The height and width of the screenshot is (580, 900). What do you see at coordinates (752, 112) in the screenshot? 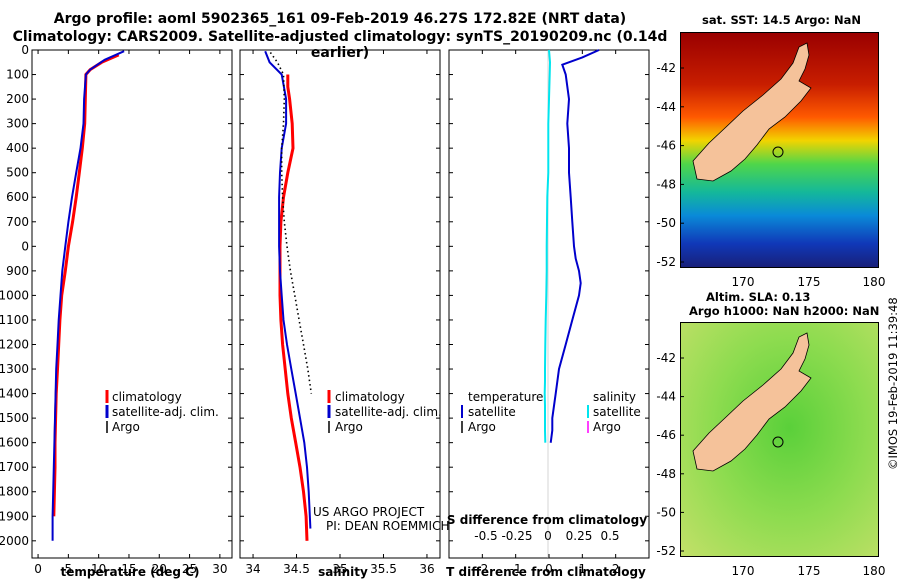
I see `new-zealand-land` at bounding box center [752, 112].